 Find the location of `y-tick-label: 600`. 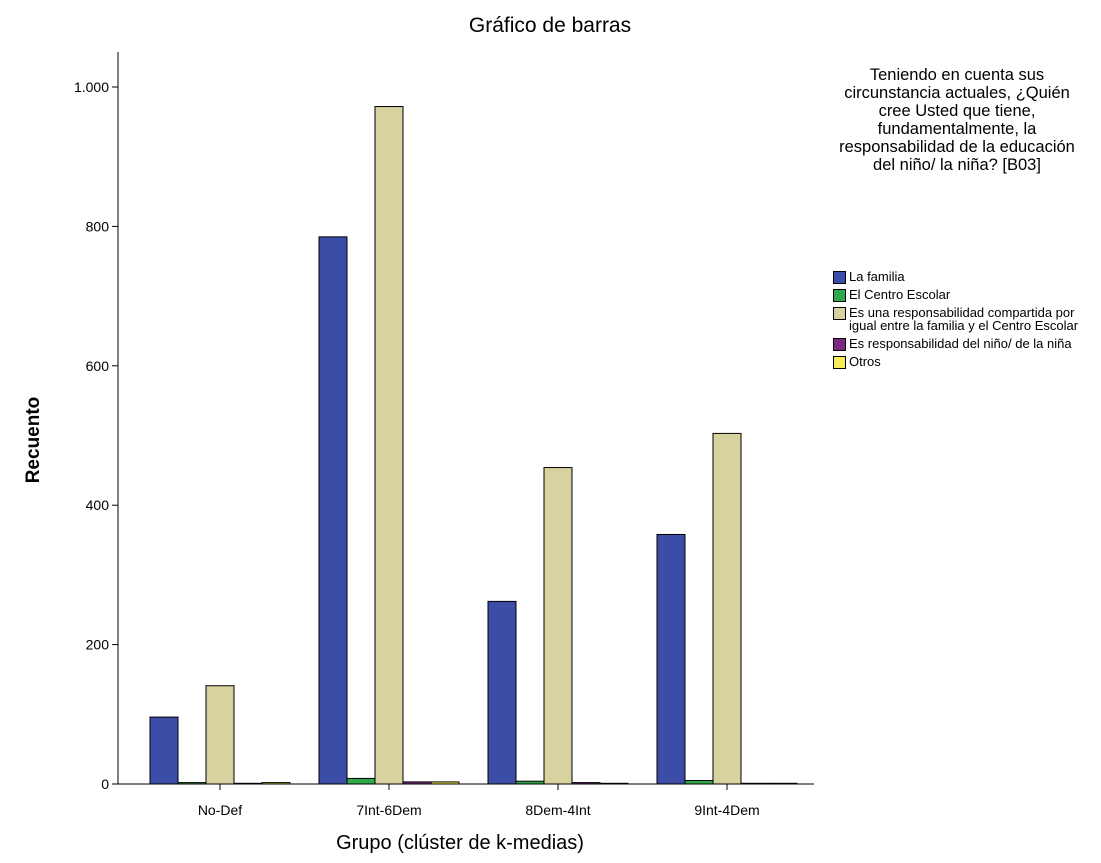

y-tick-label: 600 is located at coordinates (98, 366).